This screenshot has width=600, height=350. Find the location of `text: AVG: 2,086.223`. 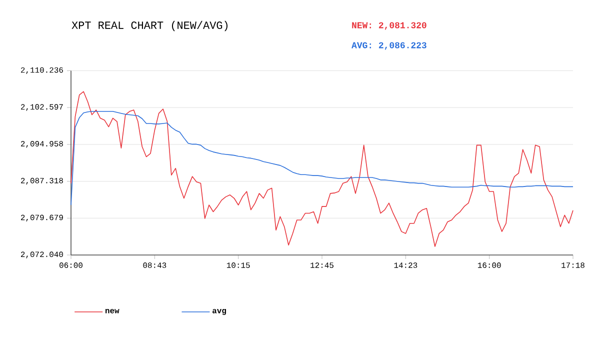

text: AVG: 2,086.223 is located at coordinates (389, 46).